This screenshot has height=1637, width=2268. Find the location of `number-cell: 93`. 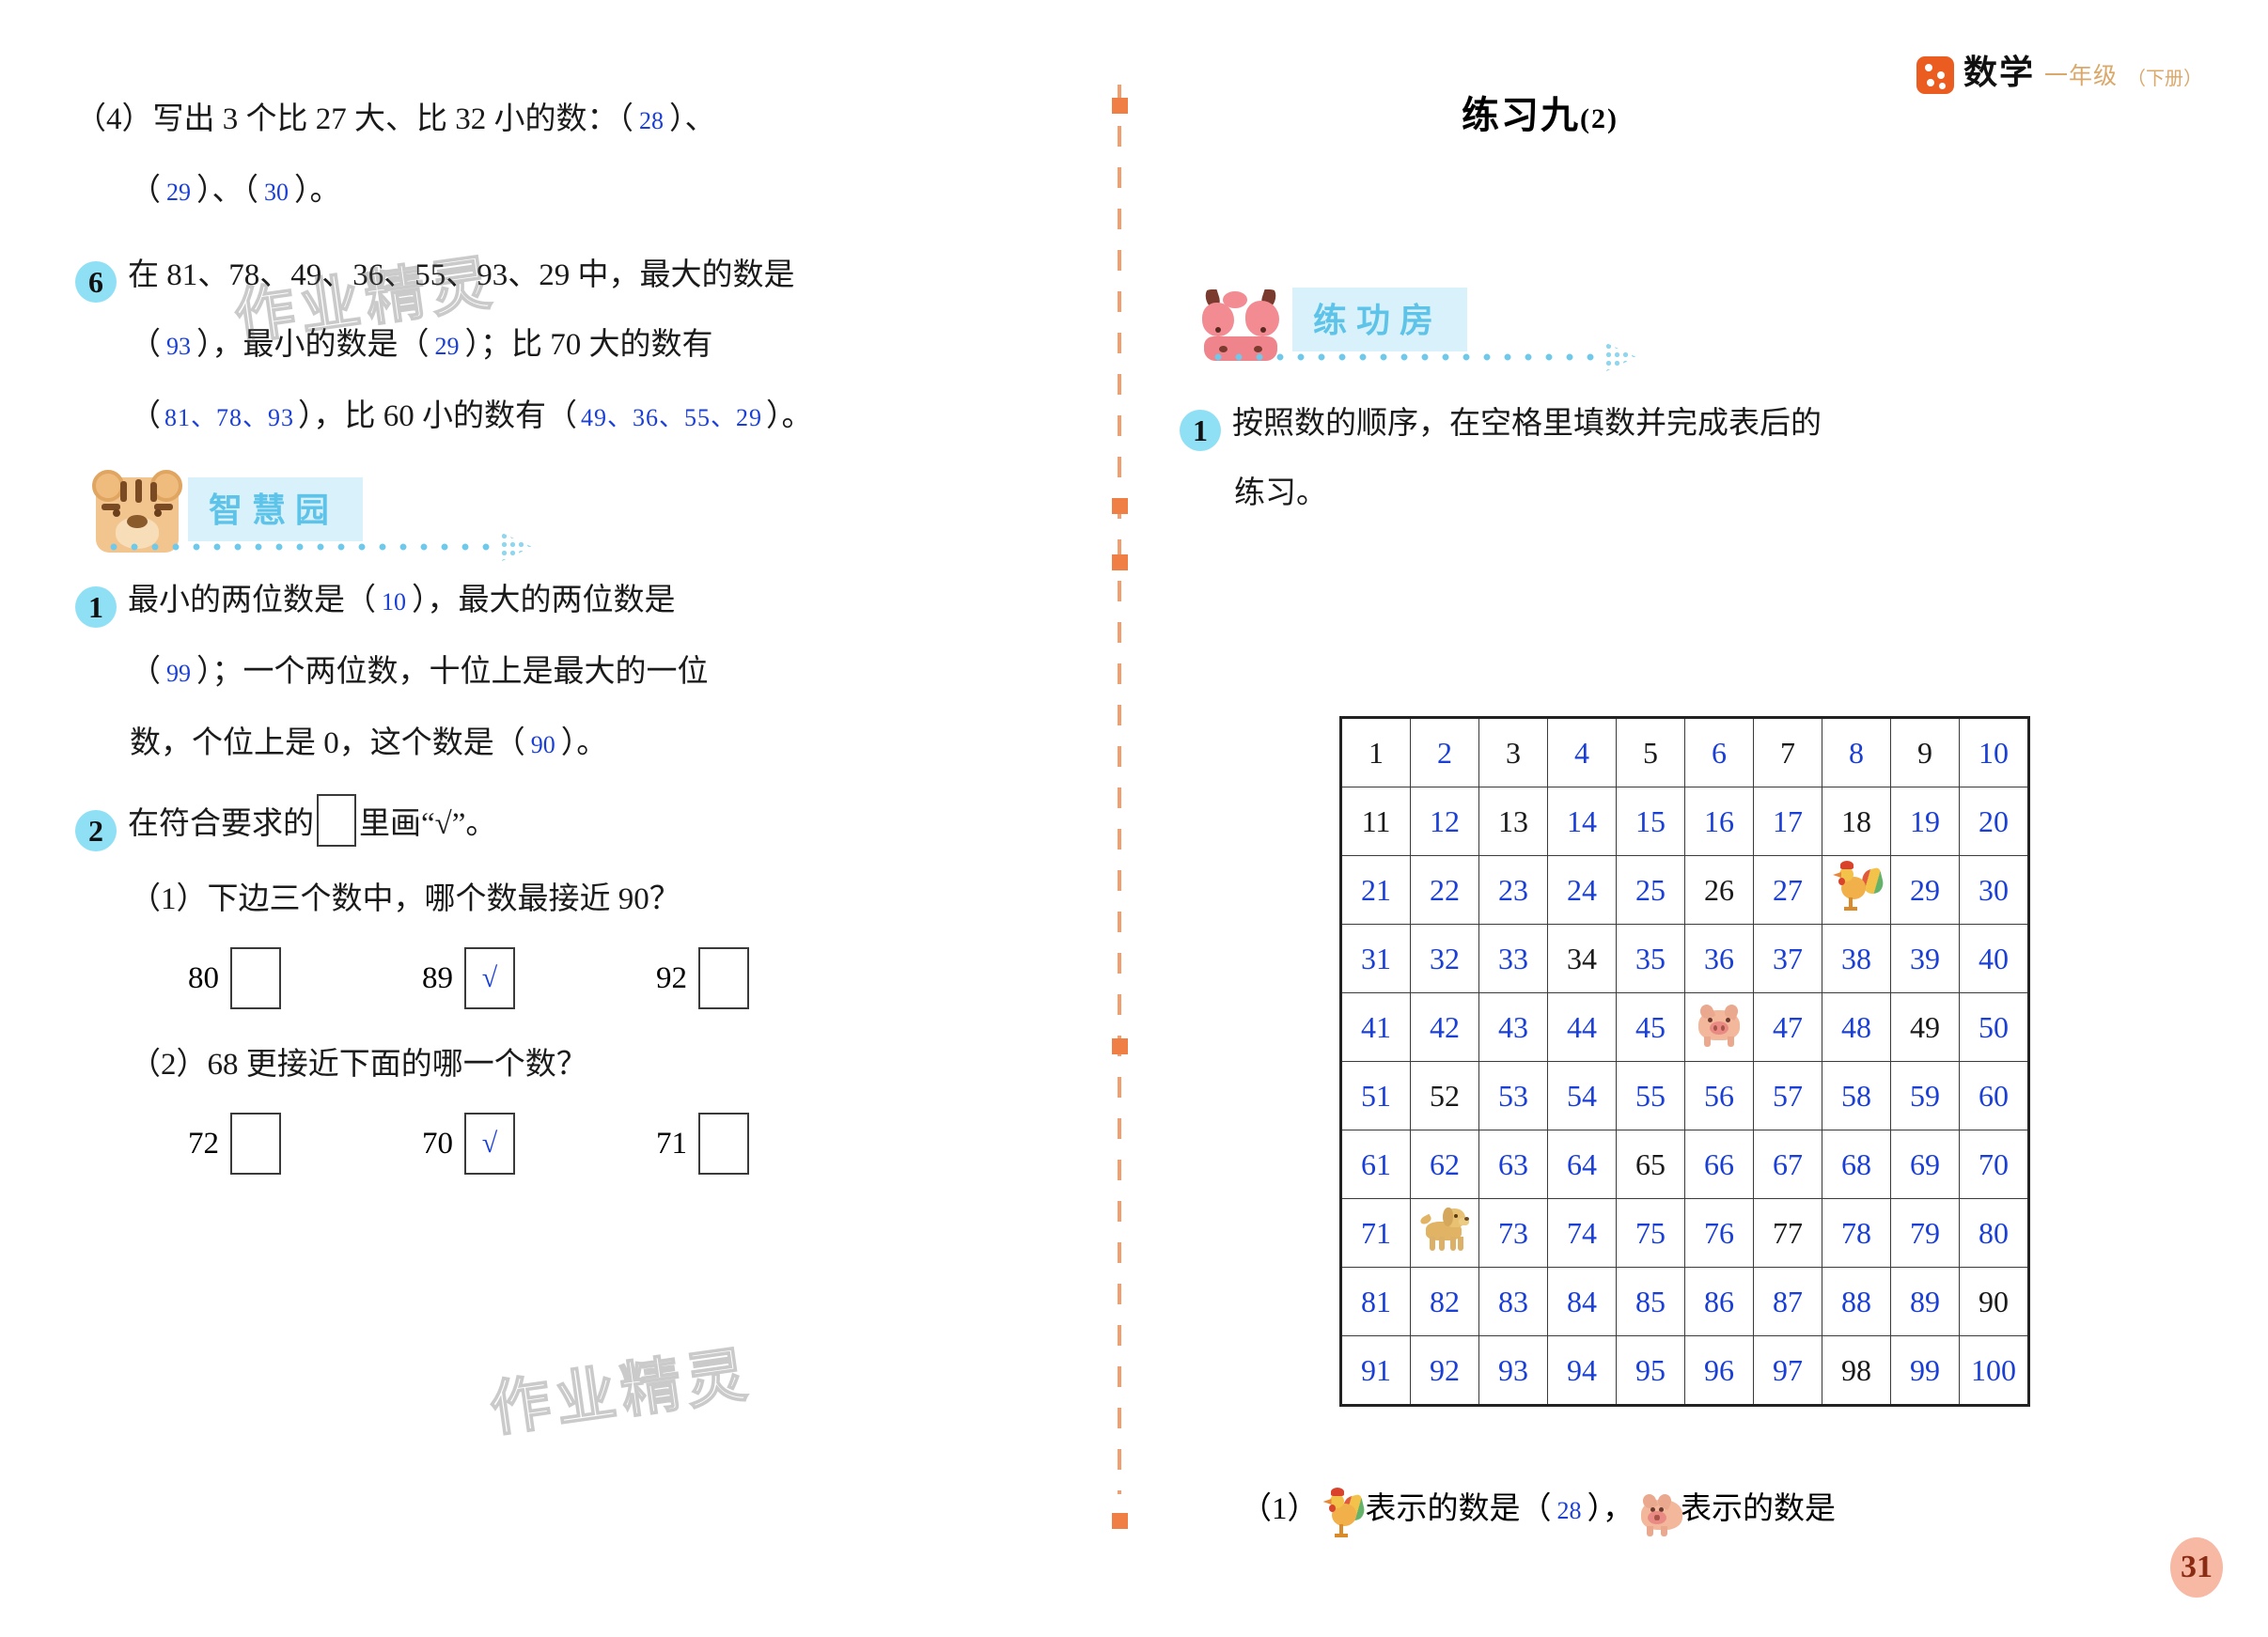

number-cell: 93 is located at coordinates (1513, 1370).